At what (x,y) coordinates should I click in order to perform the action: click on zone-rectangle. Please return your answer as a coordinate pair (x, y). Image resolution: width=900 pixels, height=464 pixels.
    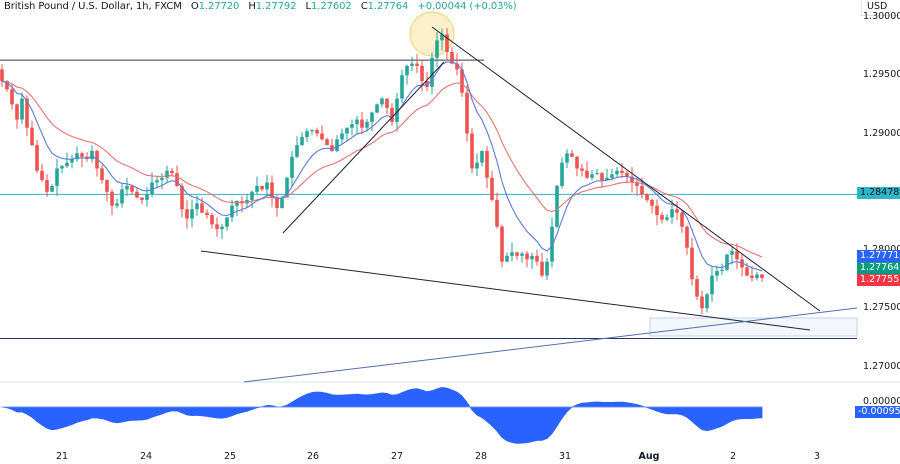
    Looking at the image, I should click on (753, 327).